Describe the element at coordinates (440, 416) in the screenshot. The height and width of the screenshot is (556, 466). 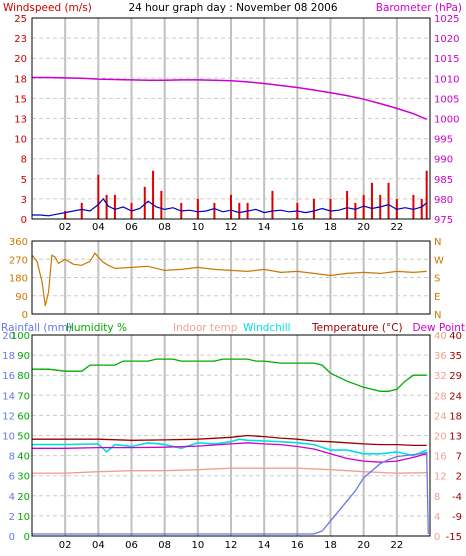
I see `indoor-tick-label: 24` at that location.